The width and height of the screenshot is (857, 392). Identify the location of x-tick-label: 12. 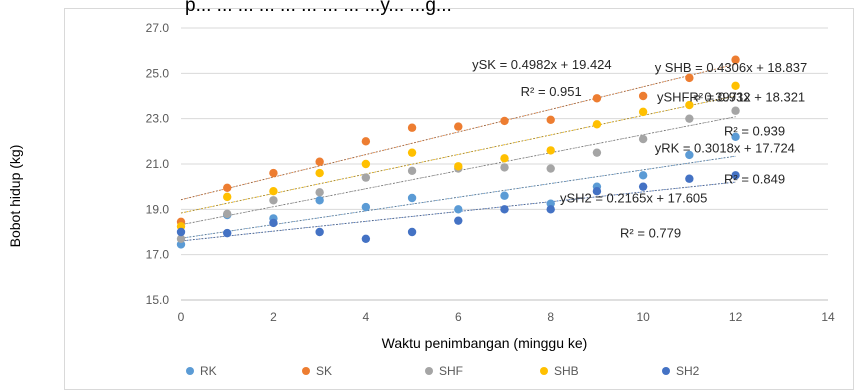
(736, 317).